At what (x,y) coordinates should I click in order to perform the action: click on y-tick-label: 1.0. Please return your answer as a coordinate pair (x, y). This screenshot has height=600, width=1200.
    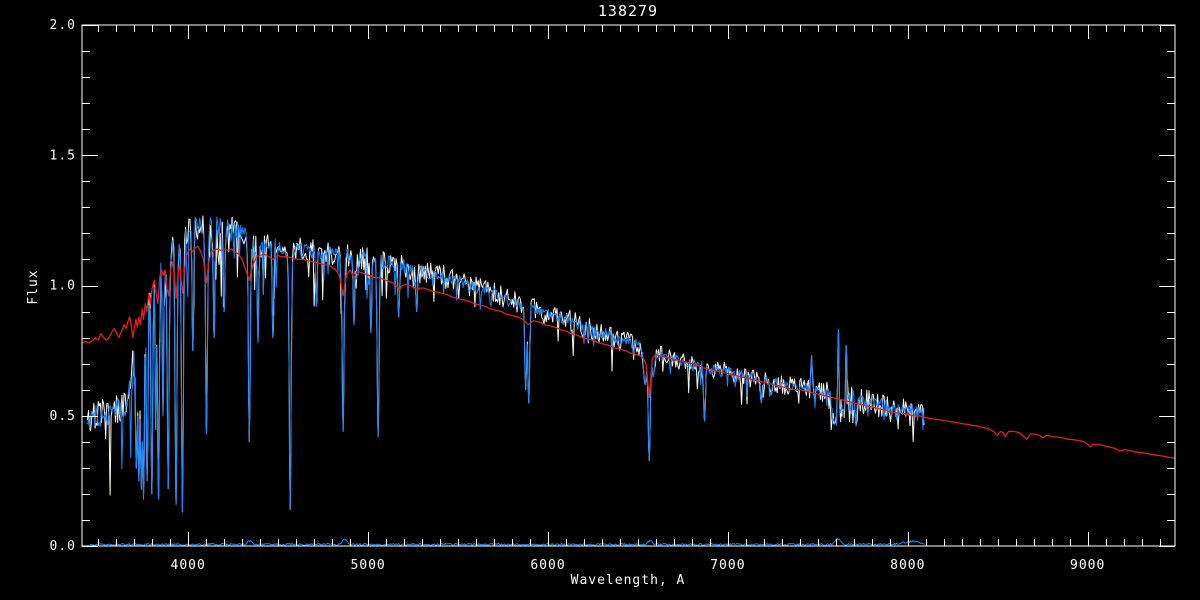
    Looking at the image, I should click on (63, 286).